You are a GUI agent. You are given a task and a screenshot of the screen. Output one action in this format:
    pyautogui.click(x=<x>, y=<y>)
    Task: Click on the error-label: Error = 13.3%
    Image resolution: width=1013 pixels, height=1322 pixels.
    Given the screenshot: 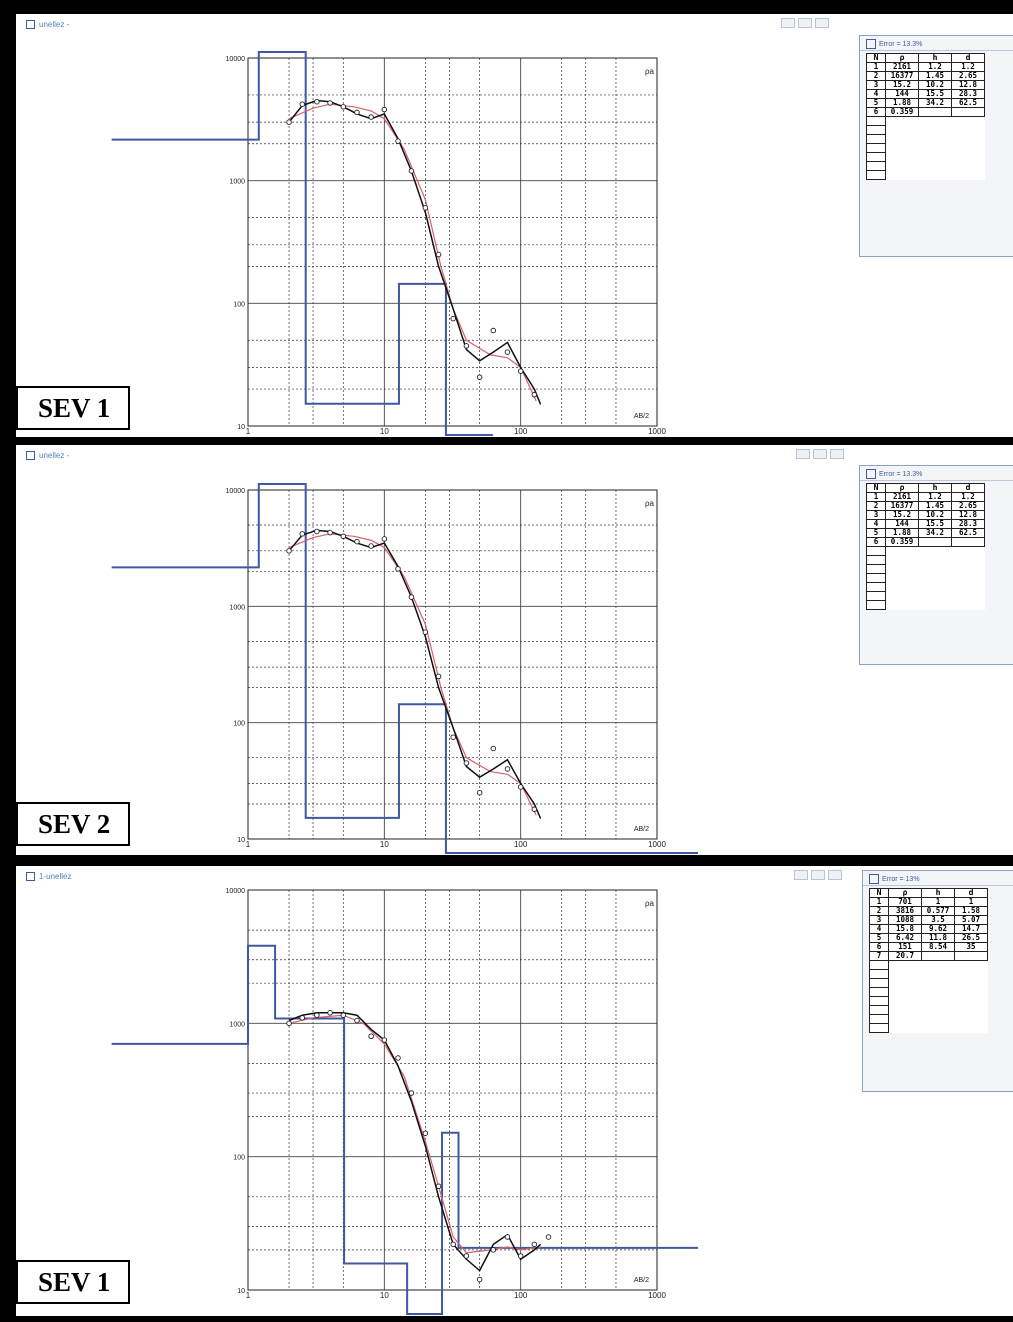 What is the action you would take?
    pyautogui.click(x=901, y=44)
    